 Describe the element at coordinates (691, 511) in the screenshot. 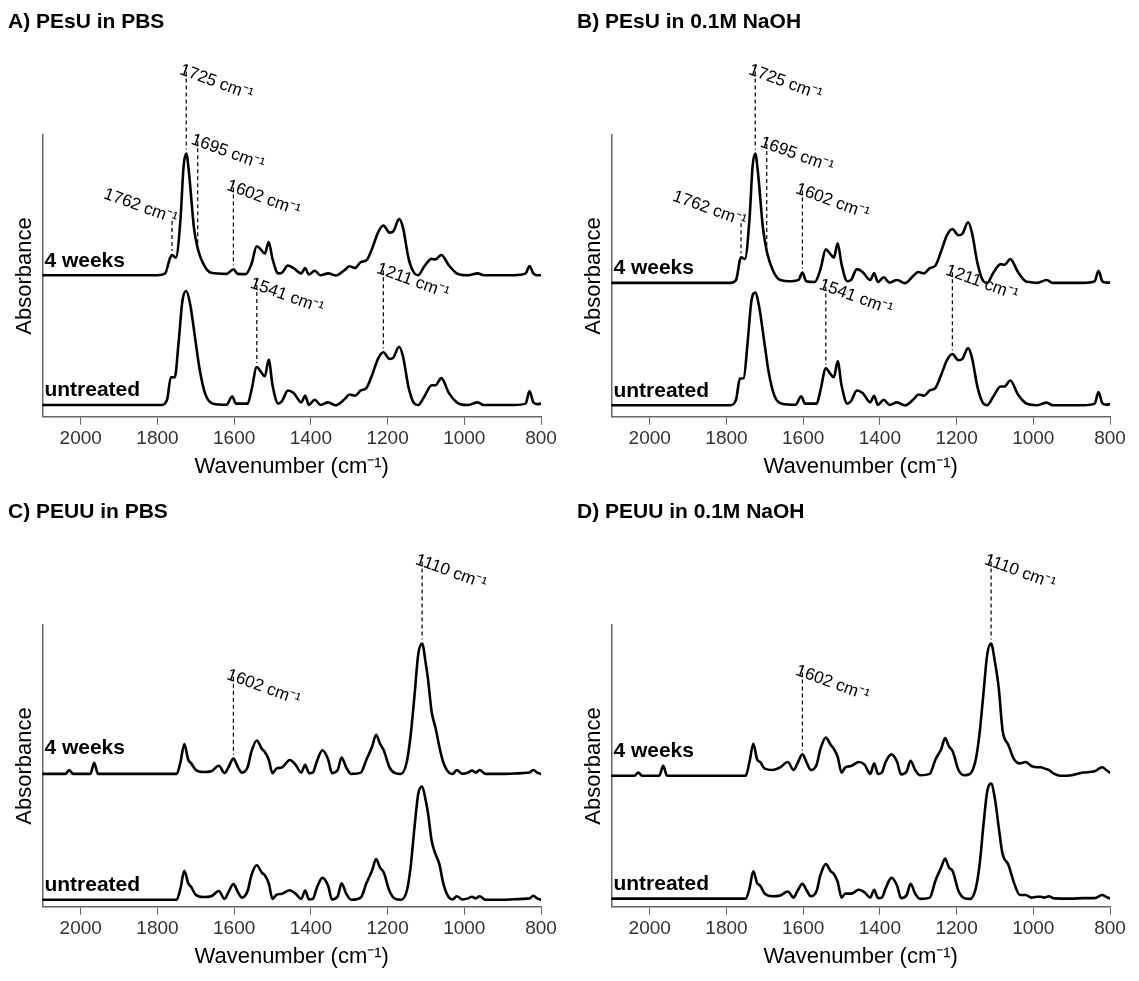

I see `chart-title: D) PEUU in 0.1M NaOH` at that location.